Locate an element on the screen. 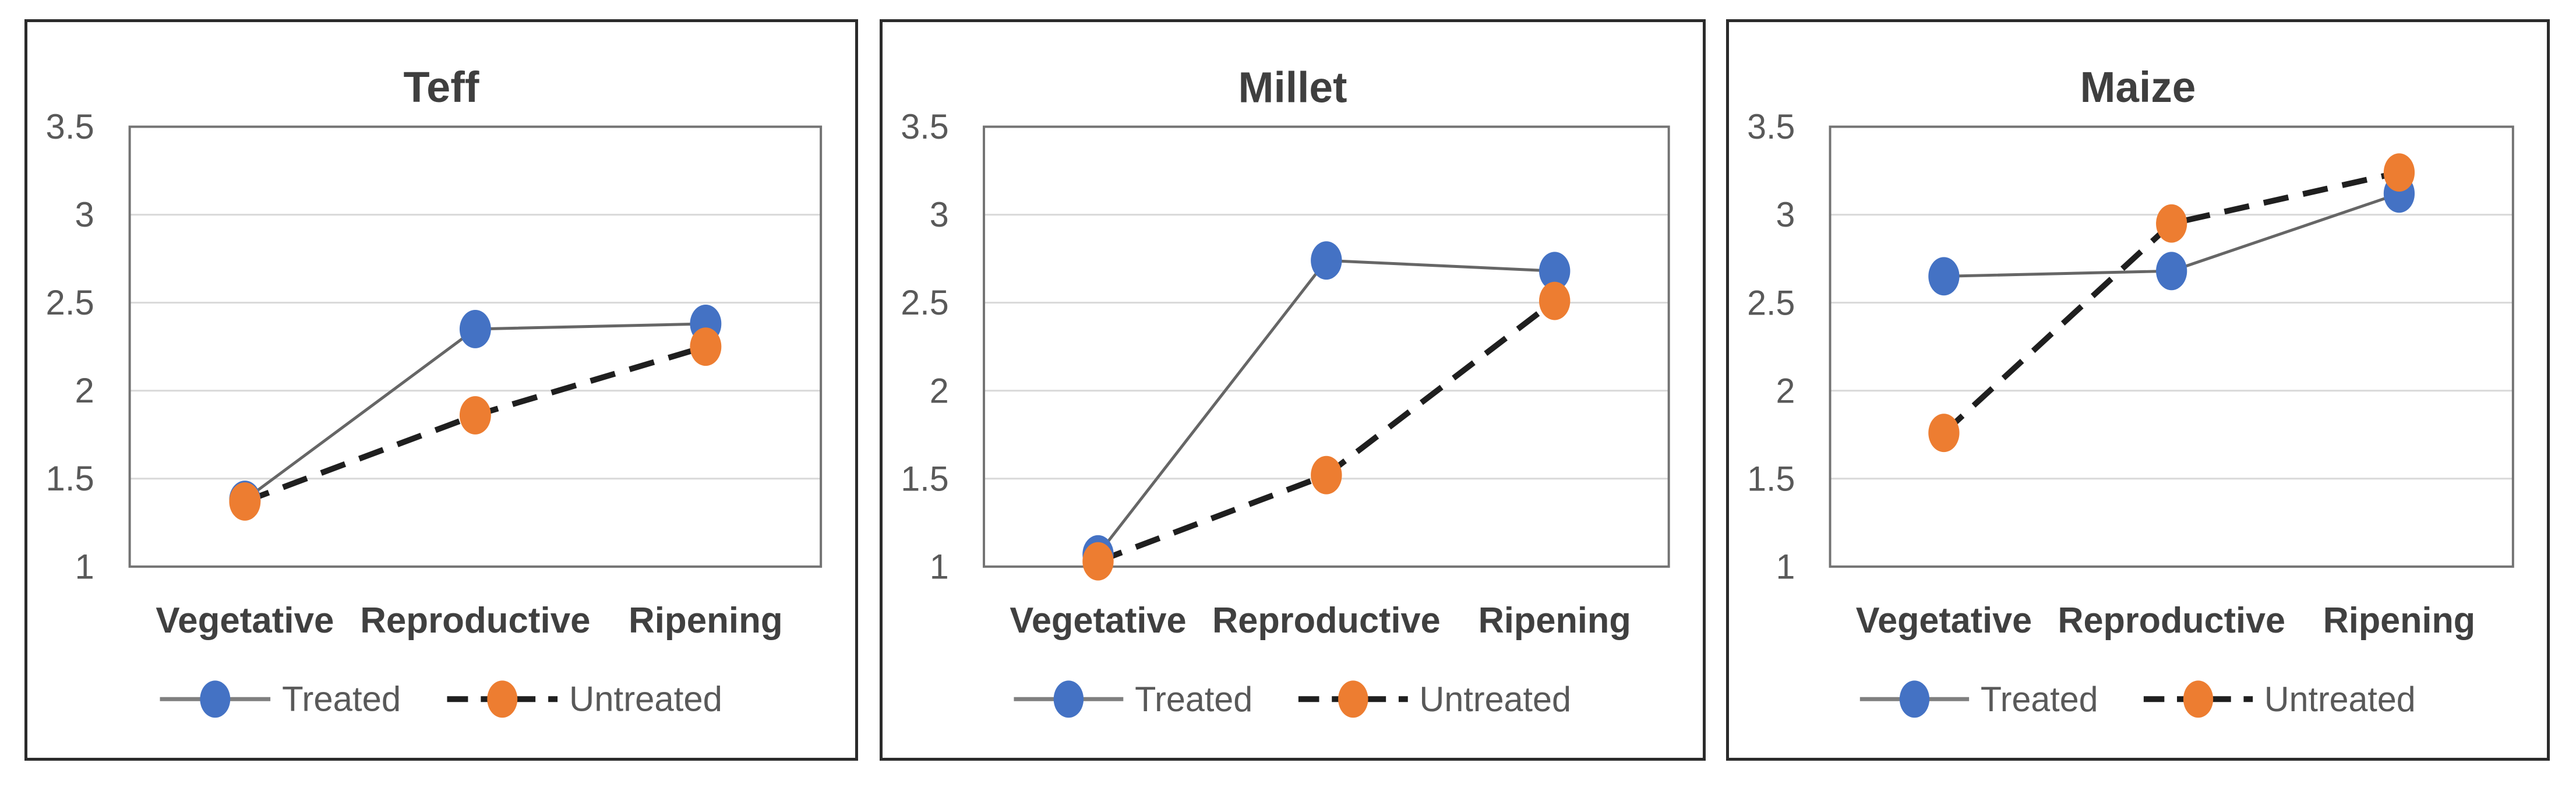  chart-title: Teff is located at coordinates (441, 87).